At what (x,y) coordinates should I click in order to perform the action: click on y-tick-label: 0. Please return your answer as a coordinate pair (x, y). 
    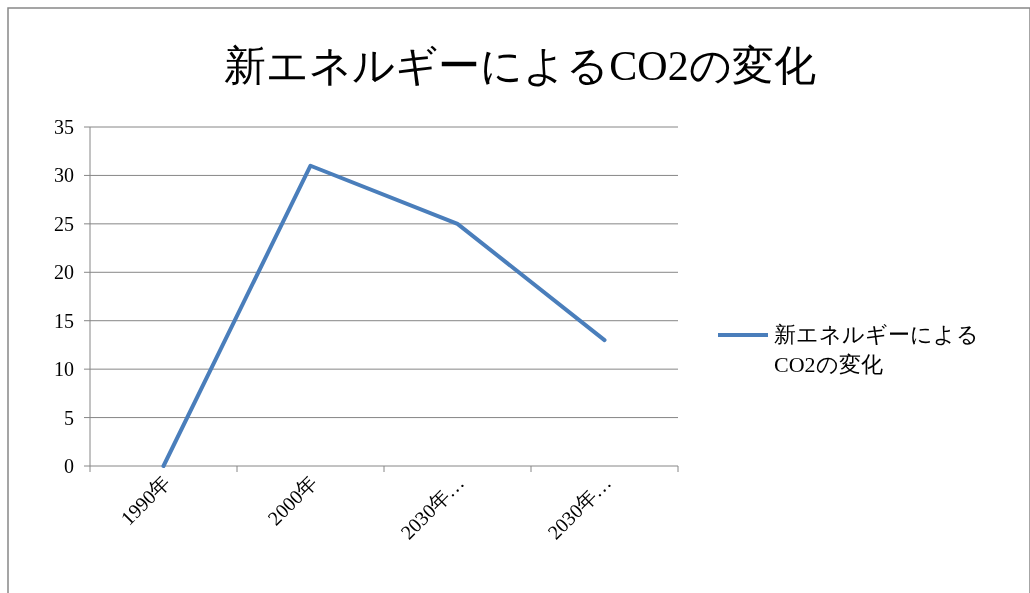
    Looking at the image, I should click on (69, 466).